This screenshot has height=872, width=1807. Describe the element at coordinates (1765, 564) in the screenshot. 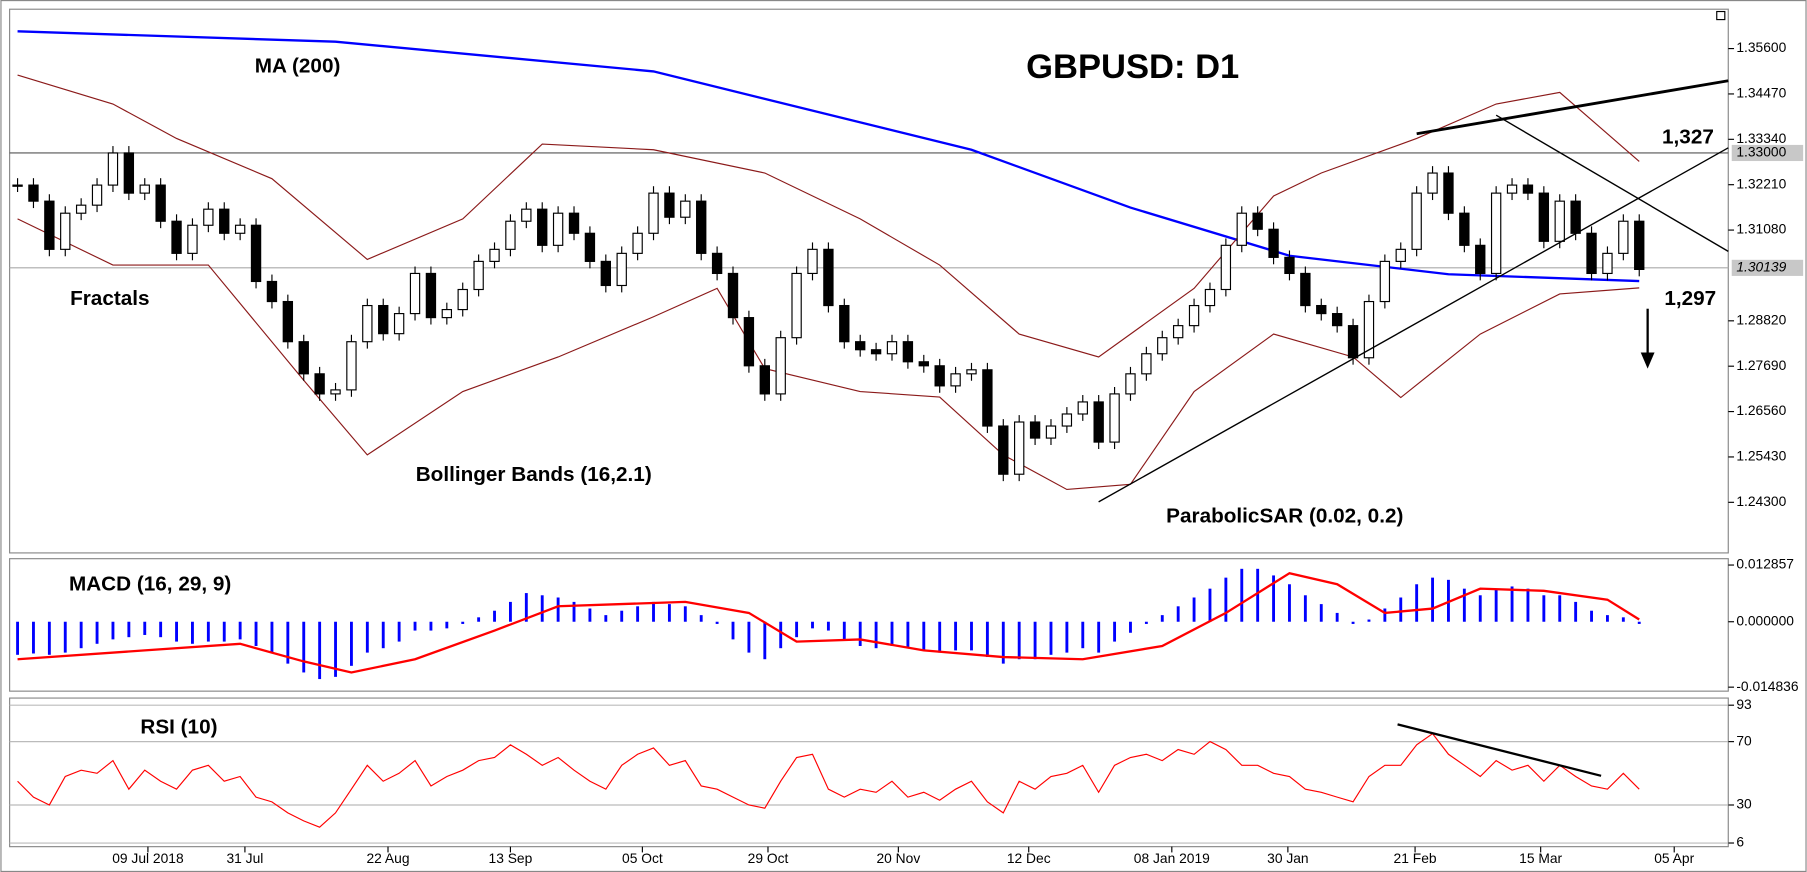

I see `y-tick-label: 0.012857` at that location.